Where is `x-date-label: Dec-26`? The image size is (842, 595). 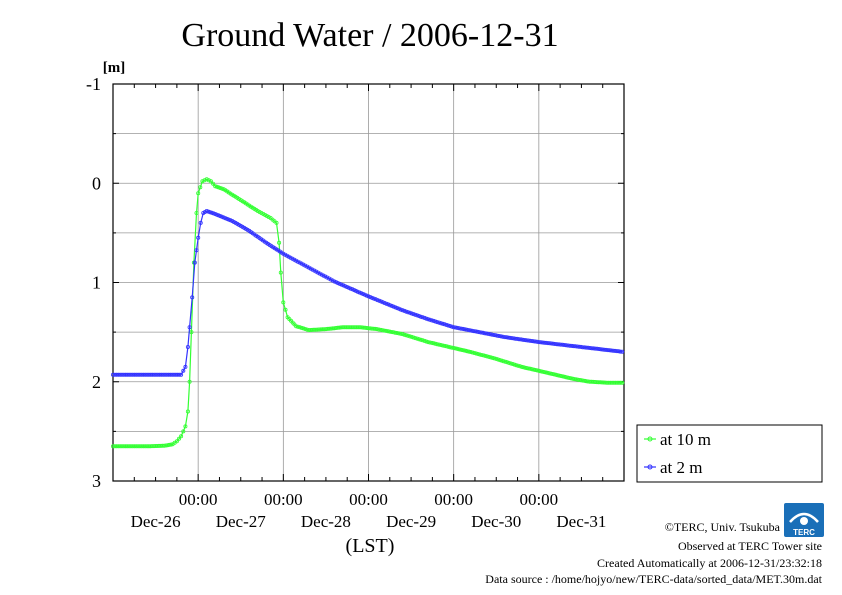 x-date-label: Dec-26 is located at coordinates (156, 521).